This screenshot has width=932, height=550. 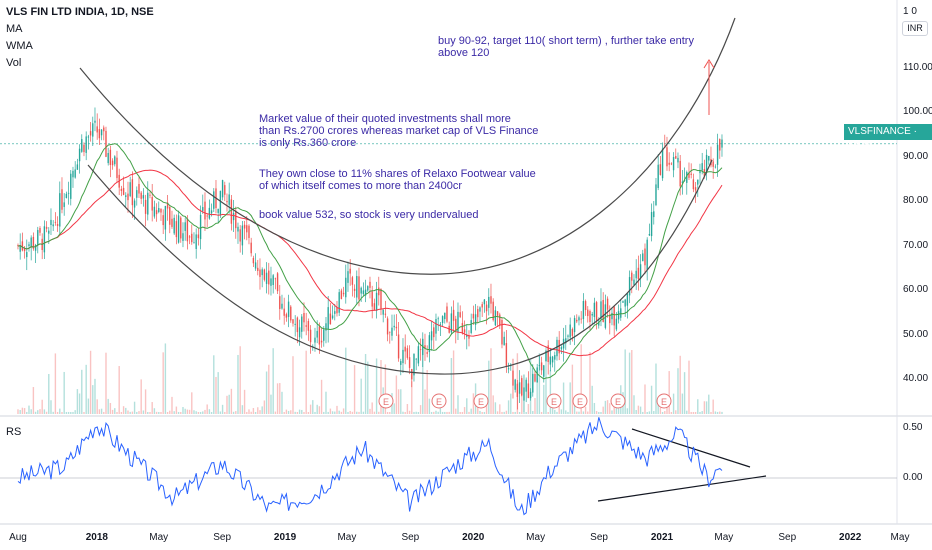 I want to click on note-line: above 120, so click(x=464, y=53).